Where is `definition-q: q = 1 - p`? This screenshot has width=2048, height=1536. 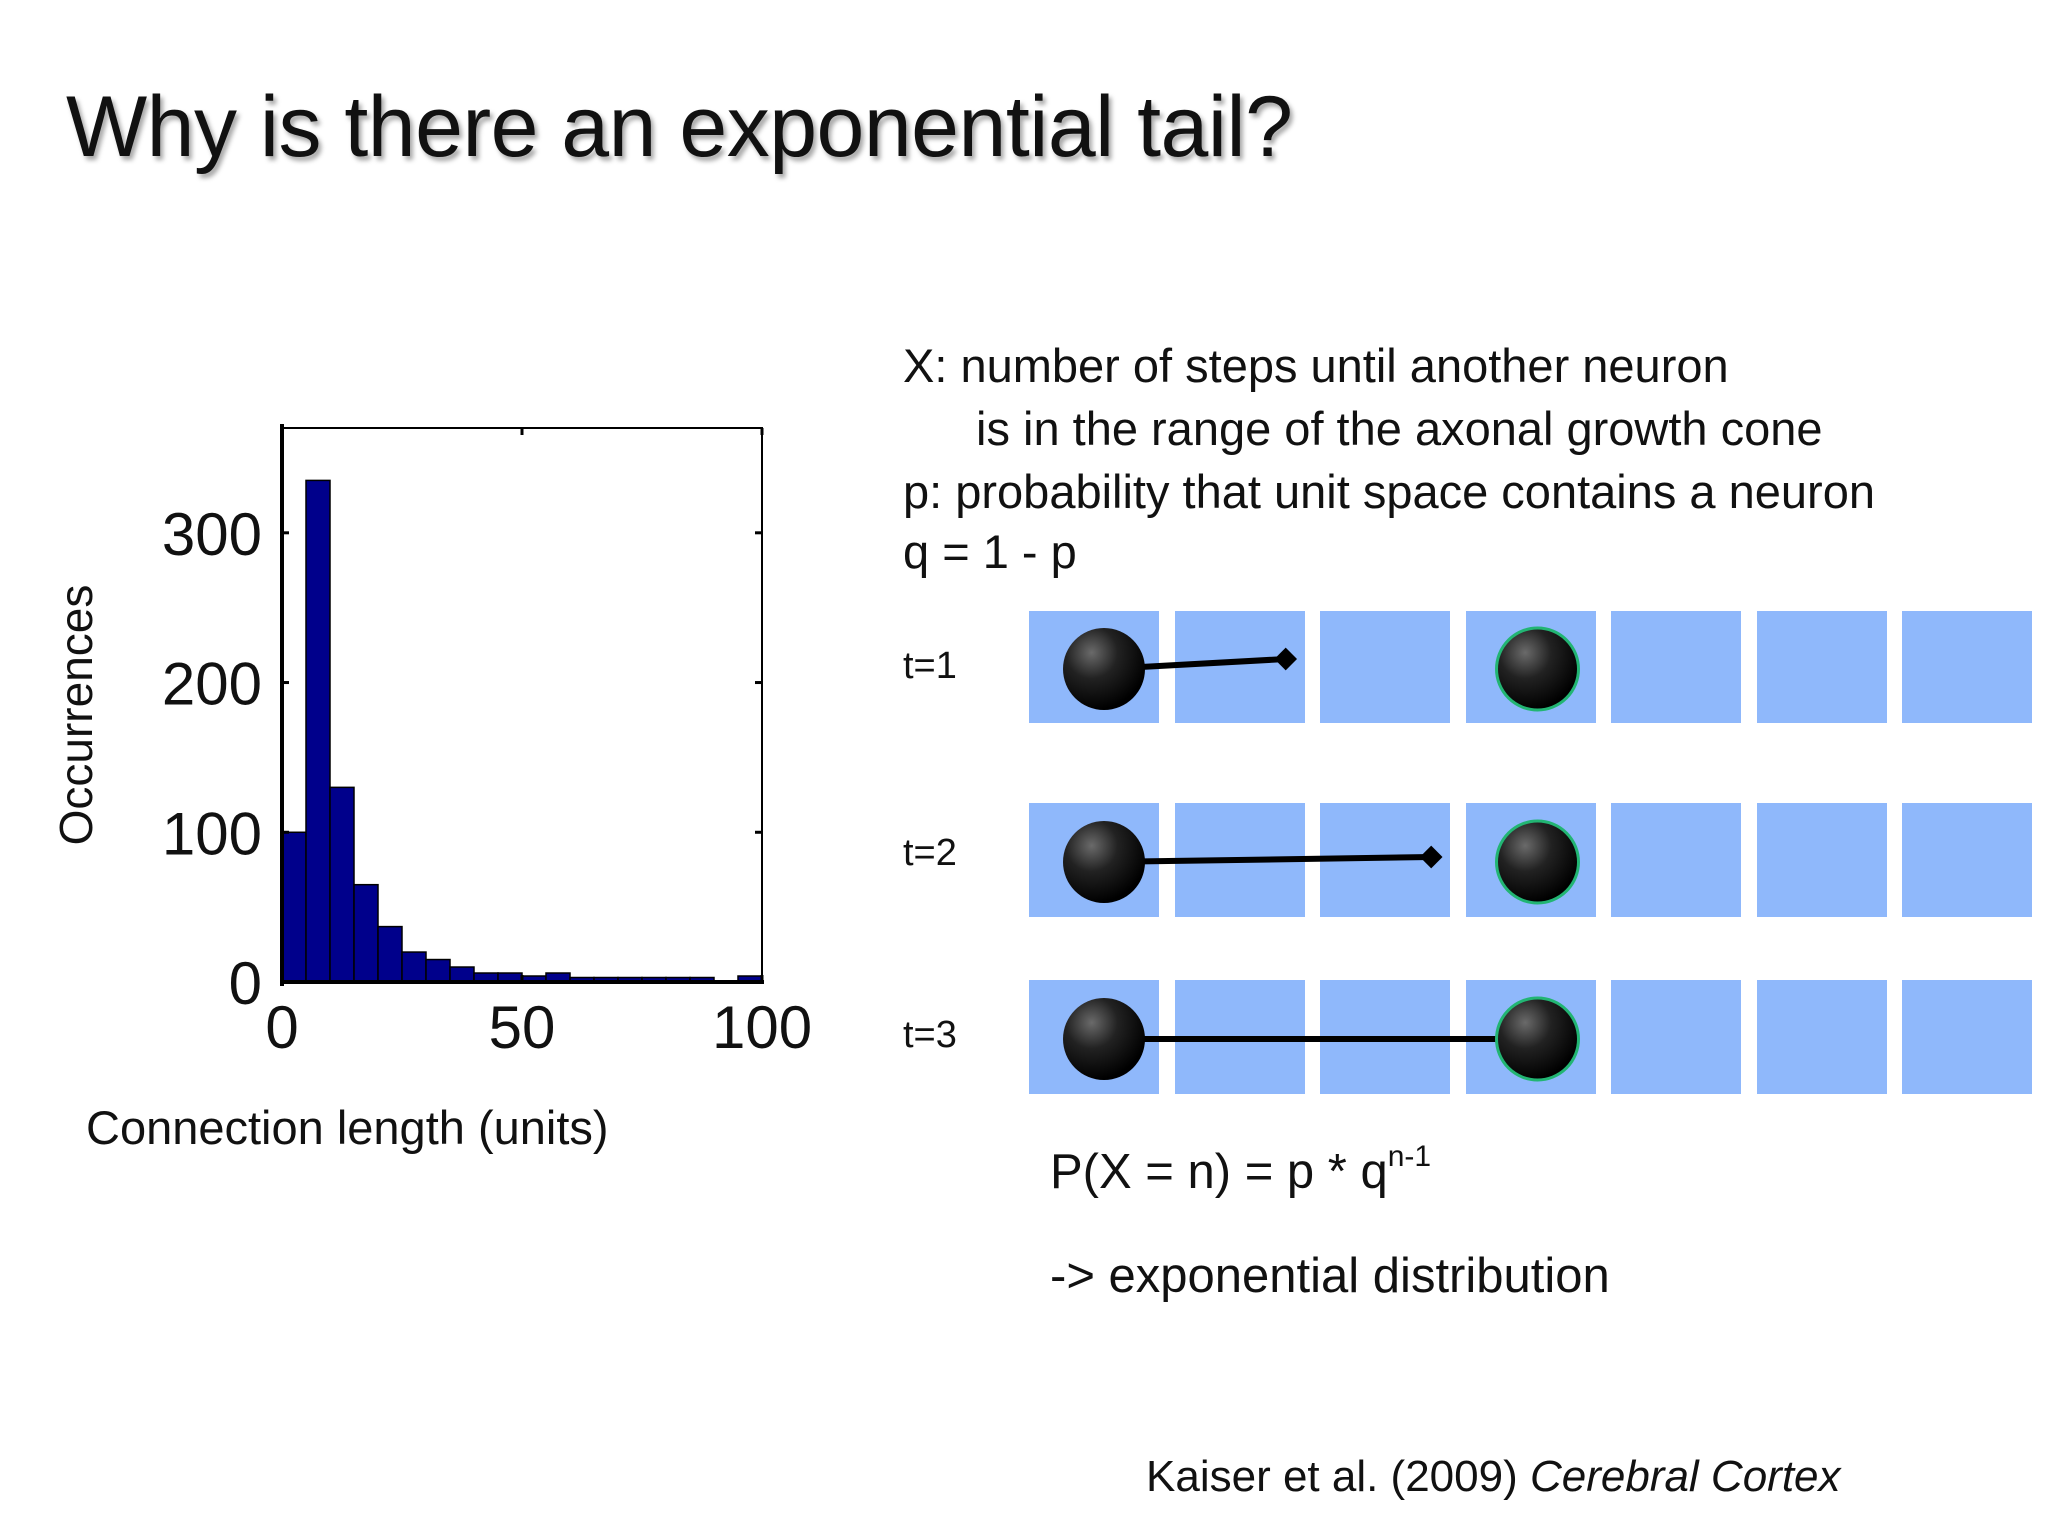
definition-q: q = 1 - p is located at coordinates (990, 551).